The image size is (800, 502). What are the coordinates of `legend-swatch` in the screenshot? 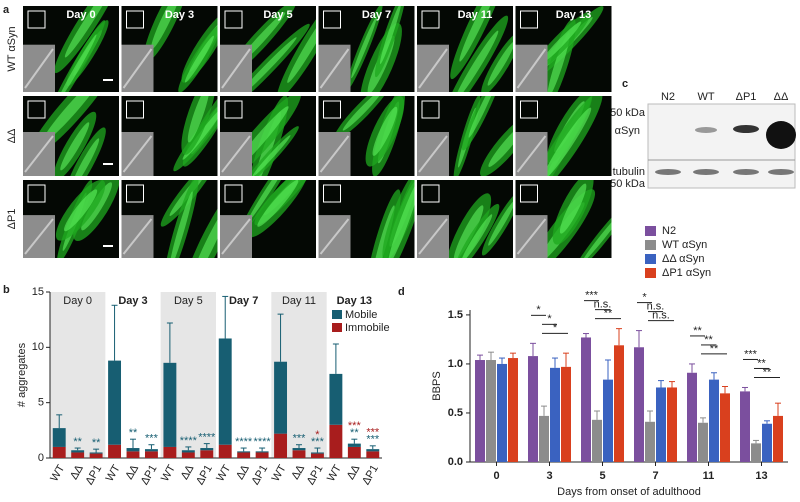 It's located at (650, 273).